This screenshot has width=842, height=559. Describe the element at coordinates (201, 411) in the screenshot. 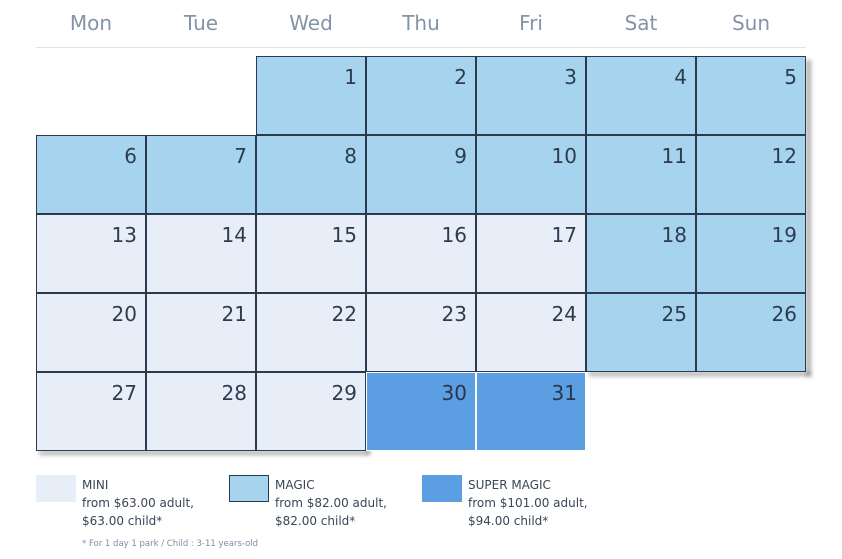

I see `calendar-day-28: 28` at that location.